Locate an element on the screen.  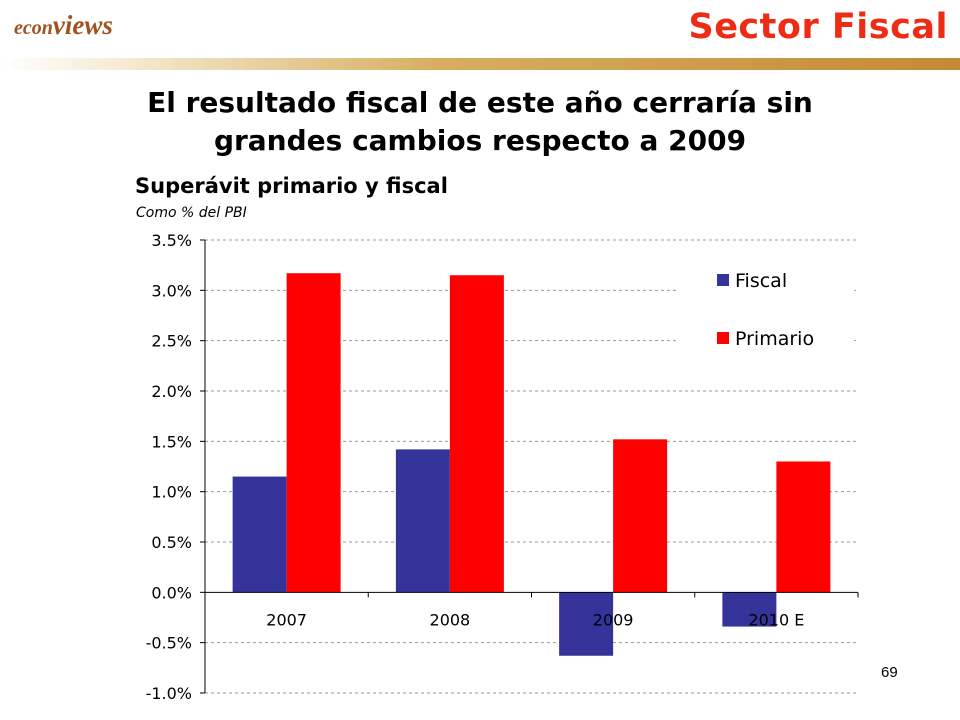
bar-primario-2009 is located at coordinates (640, 516).